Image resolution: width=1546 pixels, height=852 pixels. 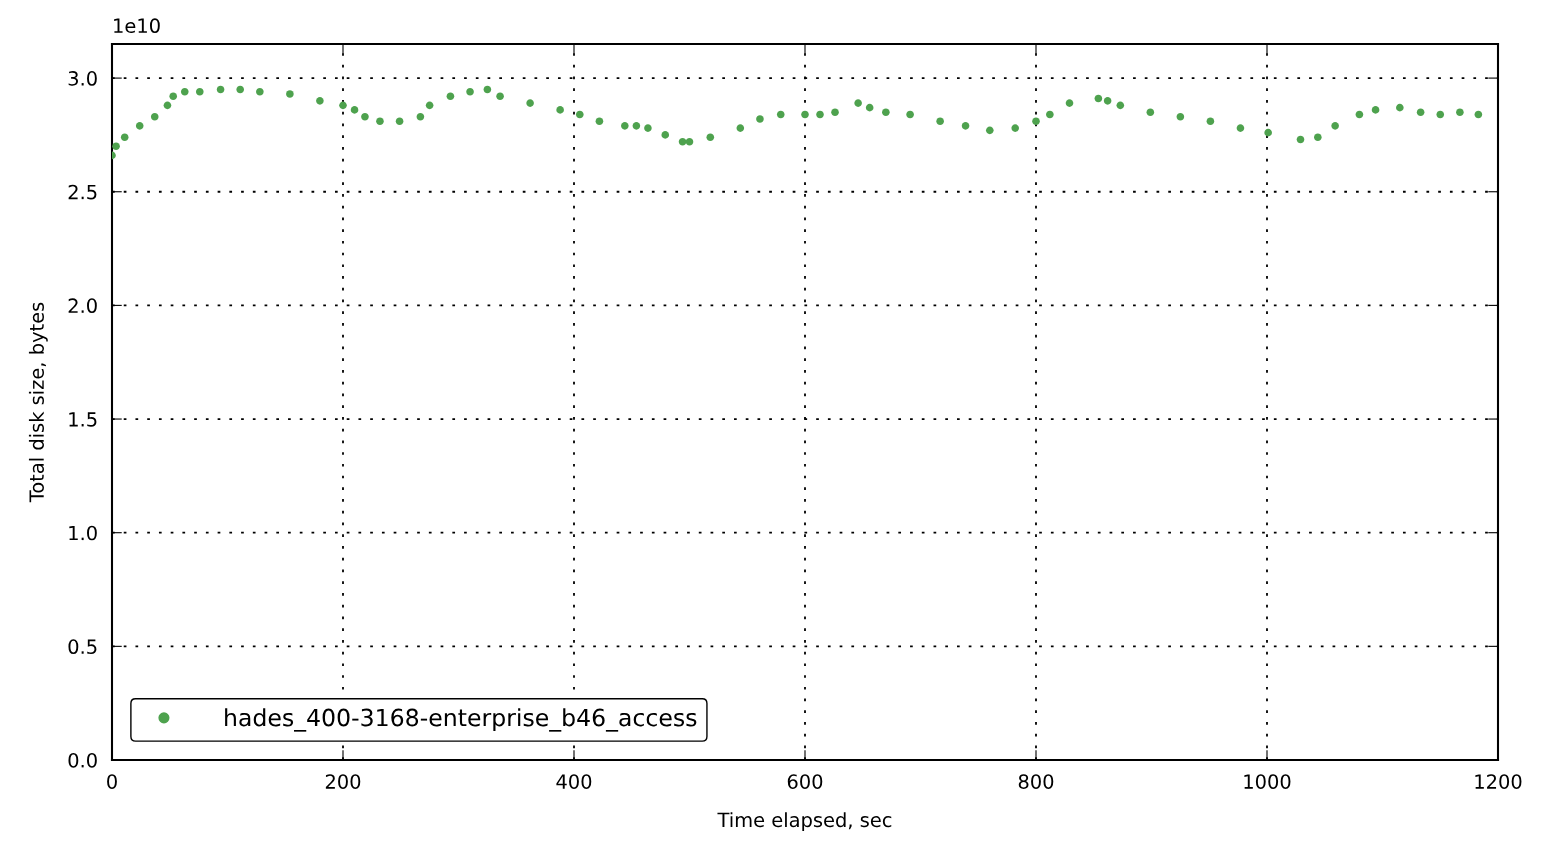 I want to click on y-tick-label: 1.0, so click(x=83, y=533).